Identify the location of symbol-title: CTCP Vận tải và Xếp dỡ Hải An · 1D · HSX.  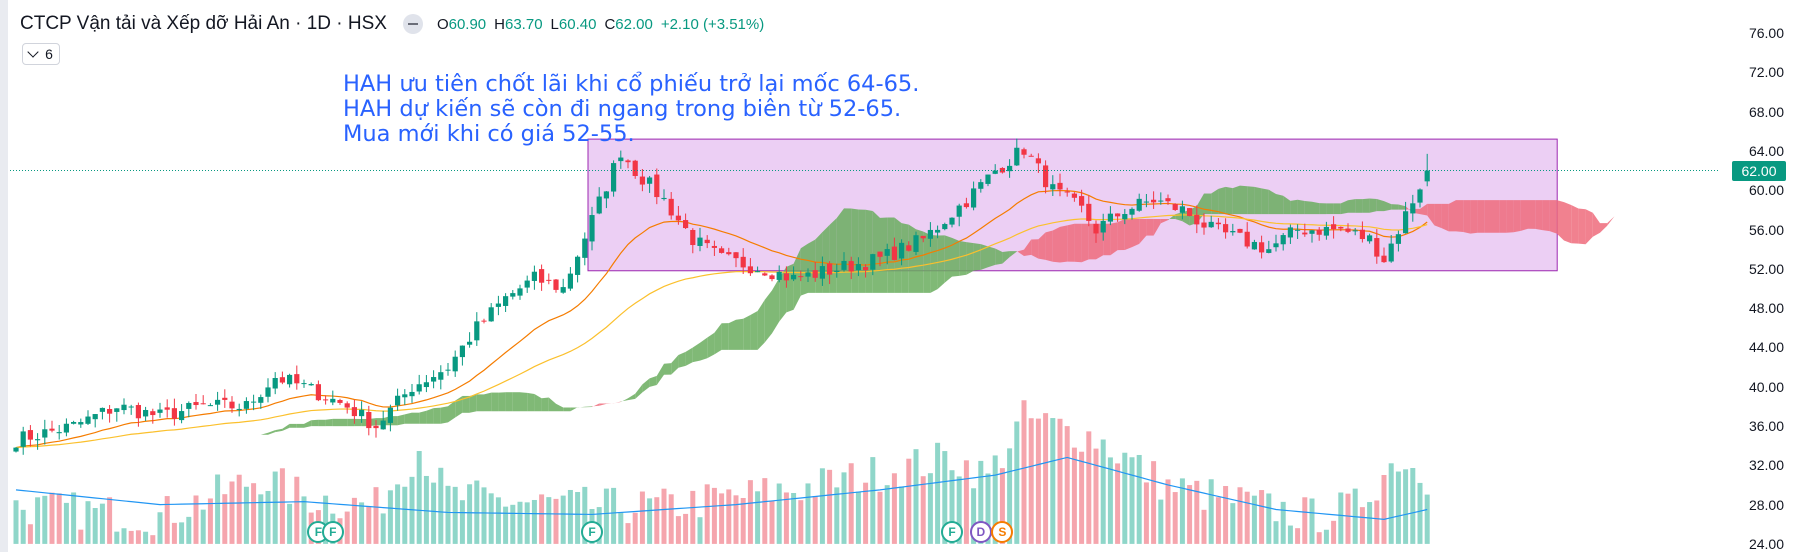
(203, 23).